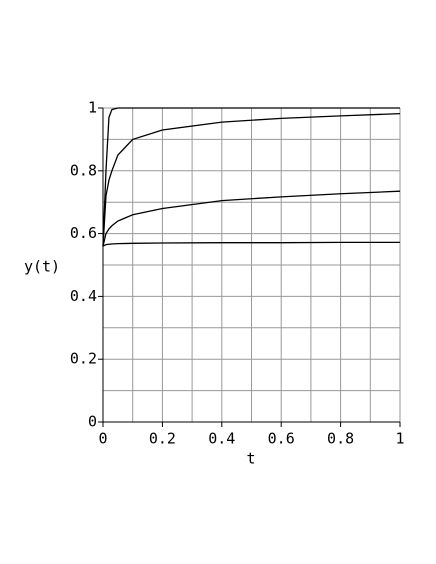 This screenshot has width=436, height=564. What do you see at coordinates (399, 439) in the screenshot?
I see `x-tick-label: 1` at bounding box center [399, 439].